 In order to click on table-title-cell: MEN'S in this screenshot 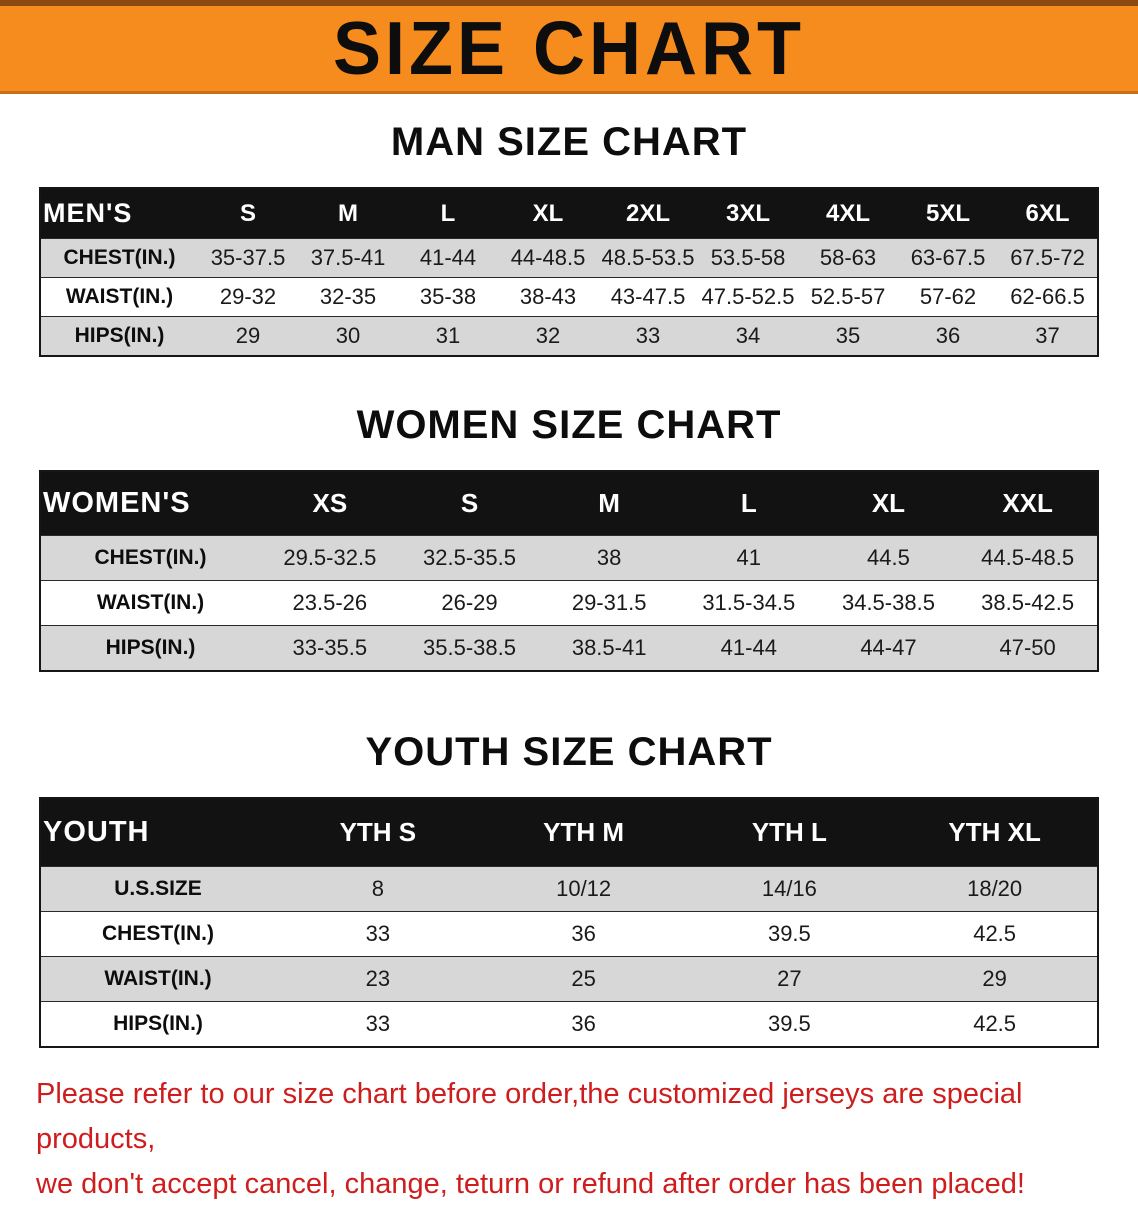, I will do `click(119, 213)`.